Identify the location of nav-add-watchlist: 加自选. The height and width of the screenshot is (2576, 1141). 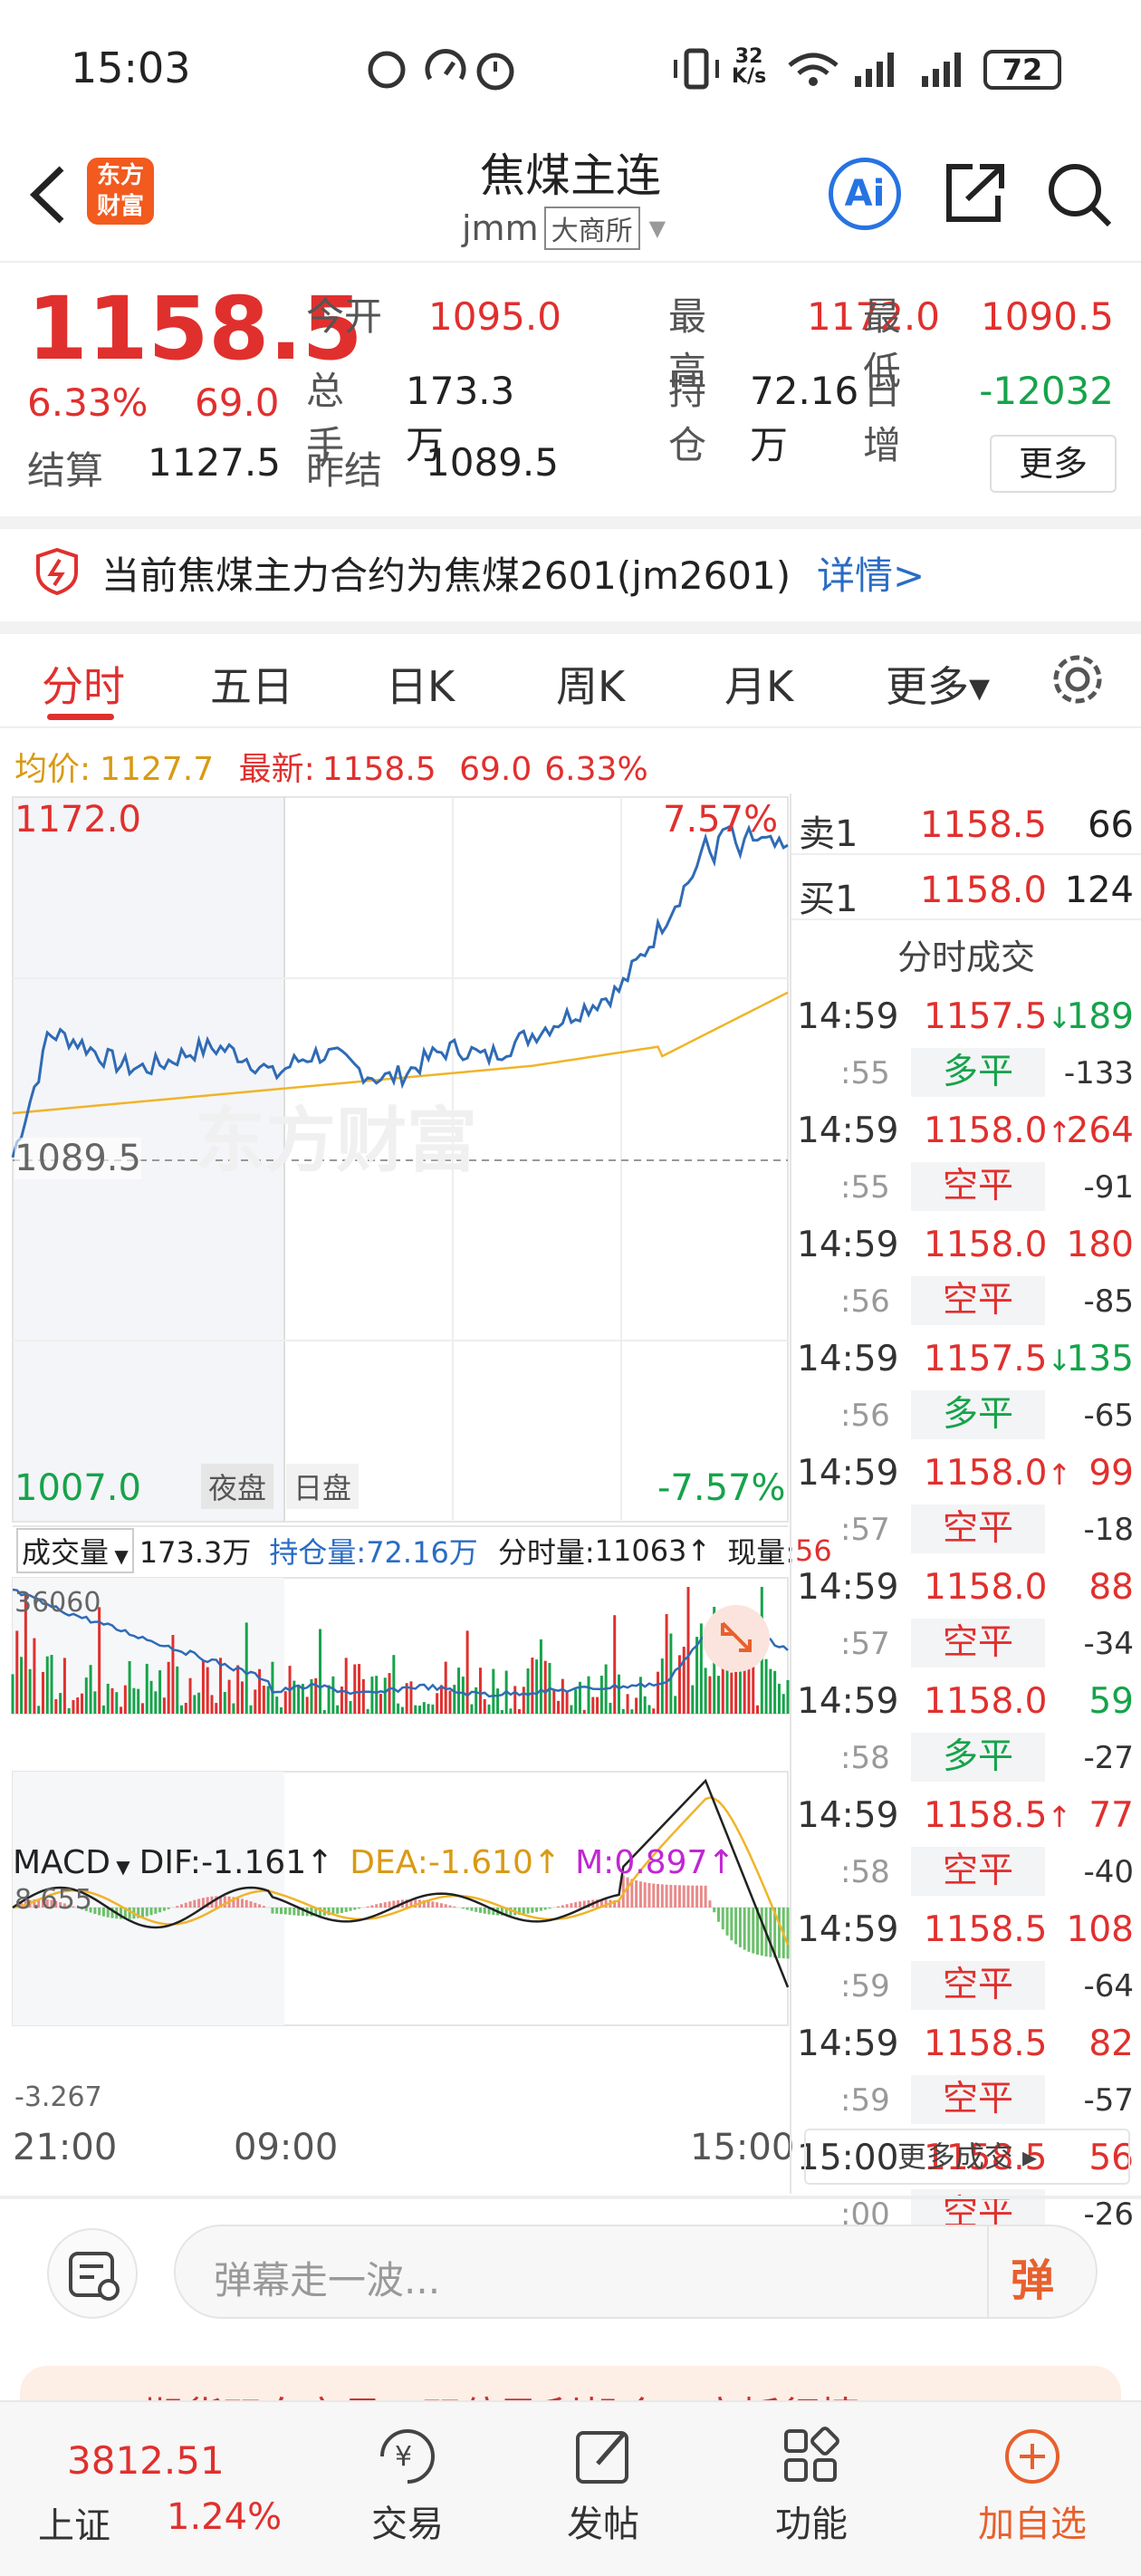
(1032, 2489).